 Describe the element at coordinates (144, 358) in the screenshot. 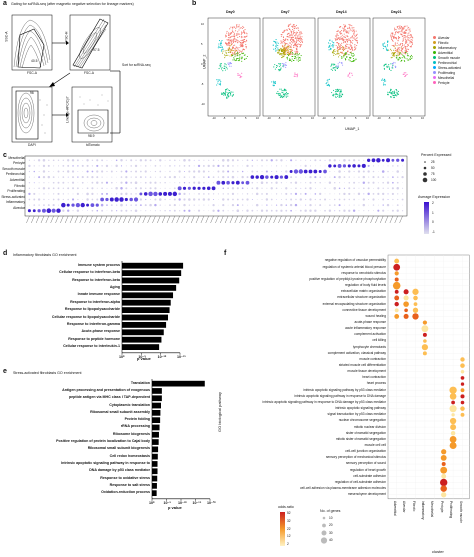

I see `x-axis-label: p value` at that location.